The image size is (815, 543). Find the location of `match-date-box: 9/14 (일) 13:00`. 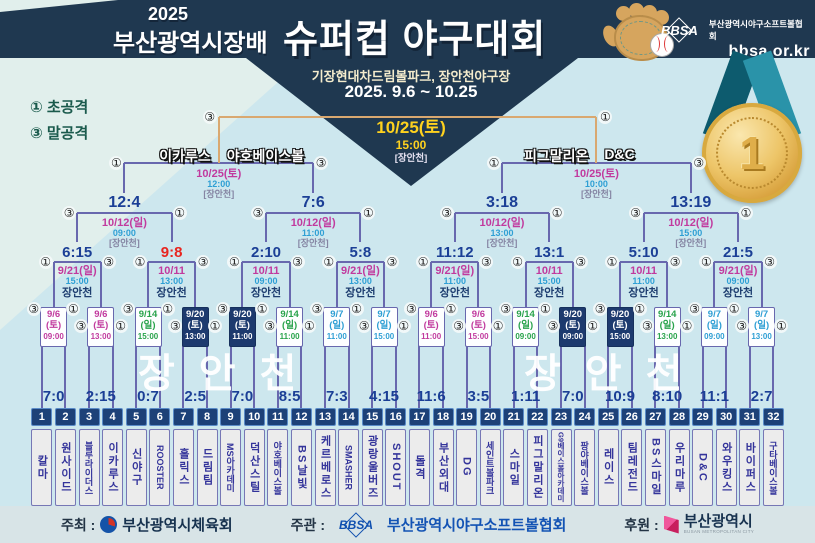

match-date-box: 9/14 (일) 13:00 is located at coordinates (667, 327).